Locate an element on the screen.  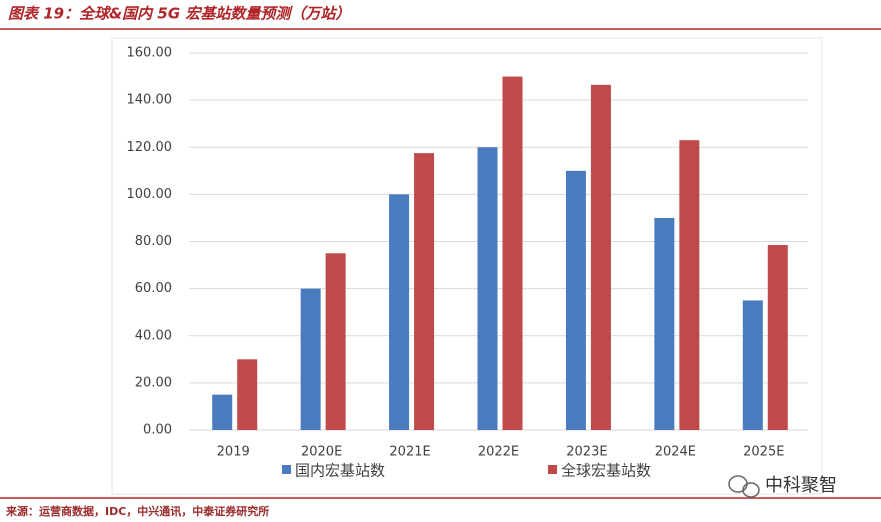
y-tick-label: 80.00 is located at coordinates (153, 241).